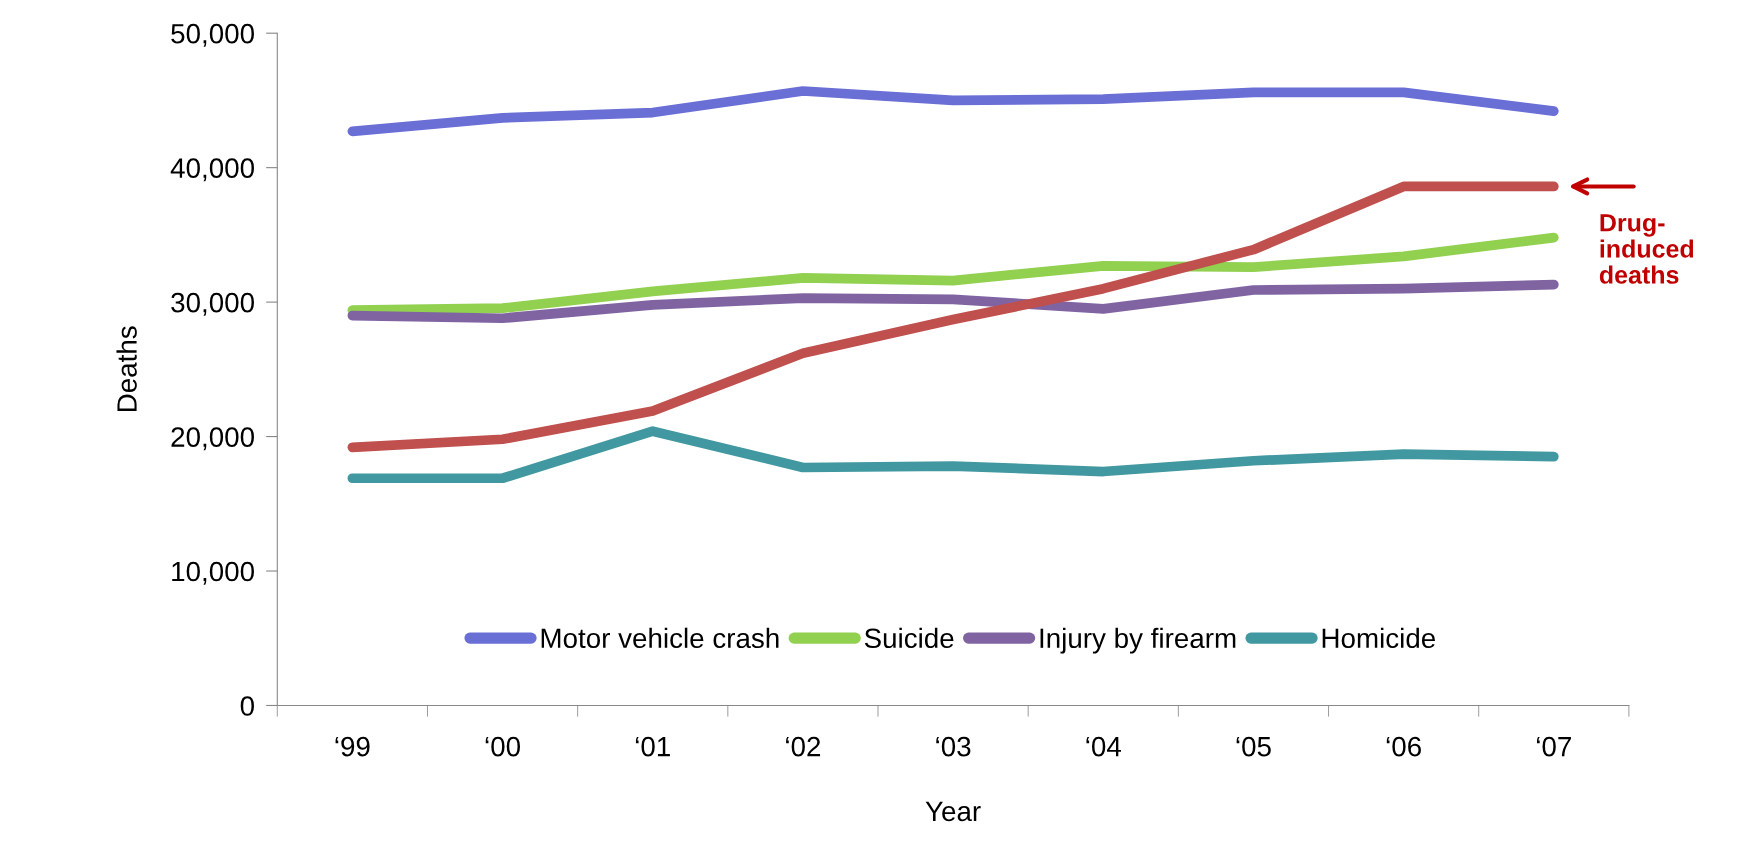 The image size is (1744, 851). What do you see at coordinates (212, 35) in the screenshot?
I see `y-tick-label: 50,000` at bounding box center [212, 35].